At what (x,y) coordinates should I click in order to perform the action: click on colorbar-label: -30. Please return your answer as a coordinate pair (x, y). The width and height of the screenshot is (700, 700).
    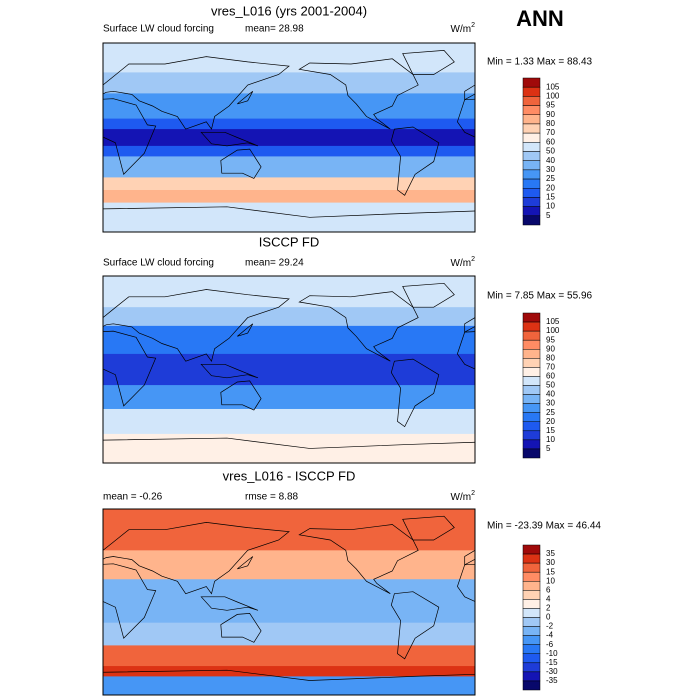
    Looking at the image, I should click on (552, 671).